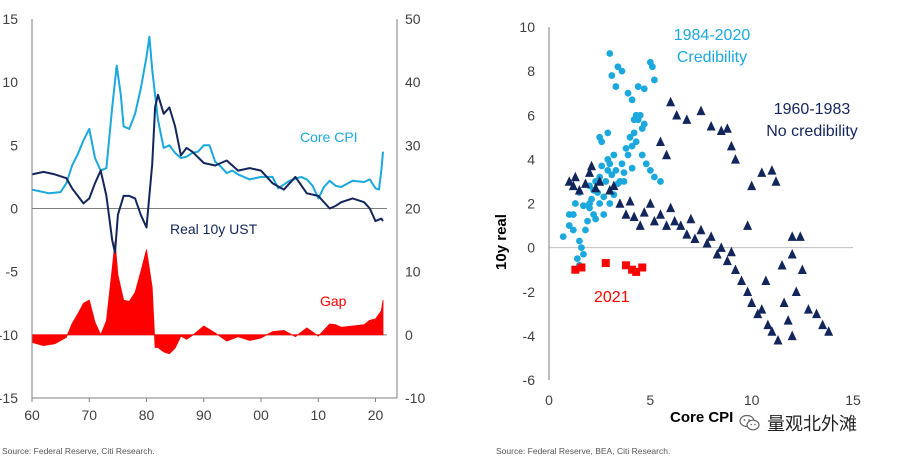  I want to click on gap-area, so click(207, 298).